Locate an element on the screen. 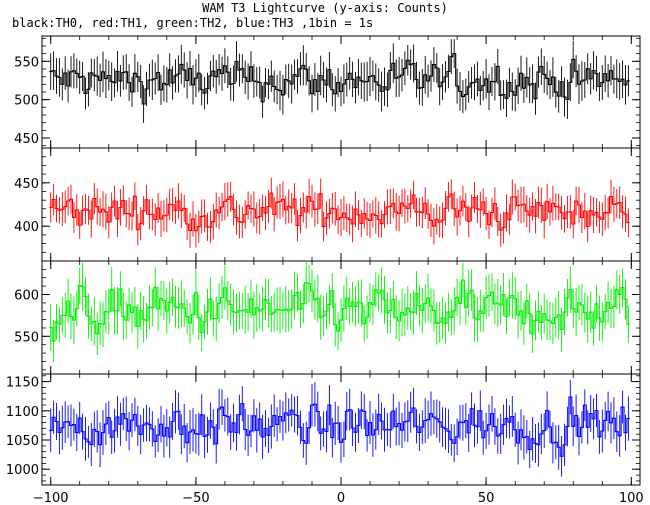 The image size is (650, 505). lightcurve-line-th1 is located at coordinates (339, 212).